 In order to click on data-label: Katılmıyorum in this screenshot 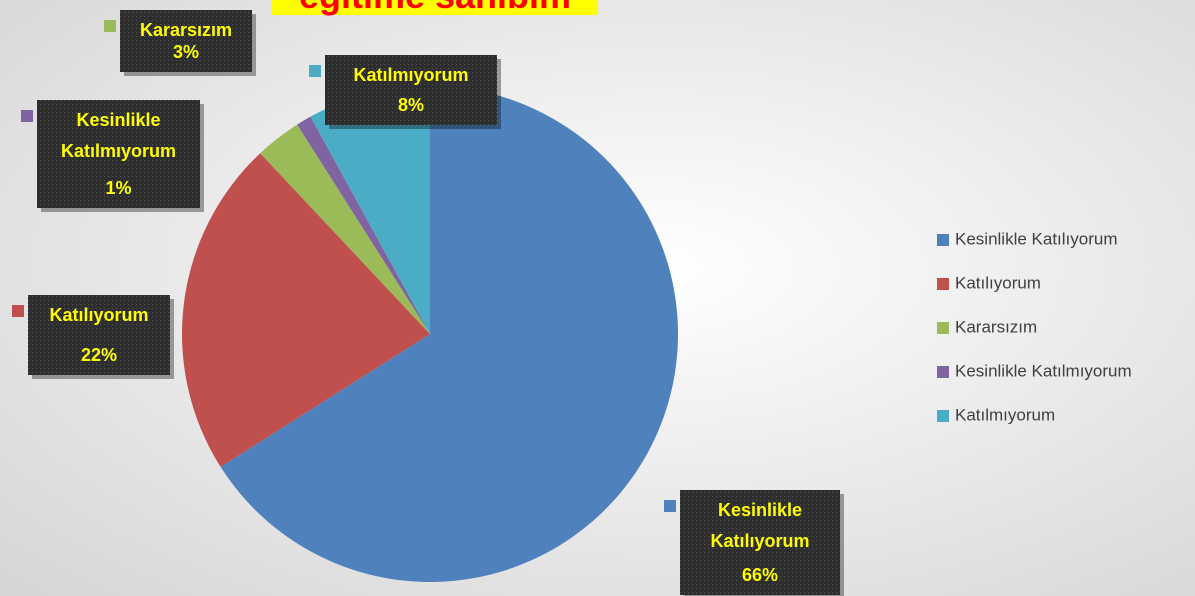, I will do `click(410, 75)`.